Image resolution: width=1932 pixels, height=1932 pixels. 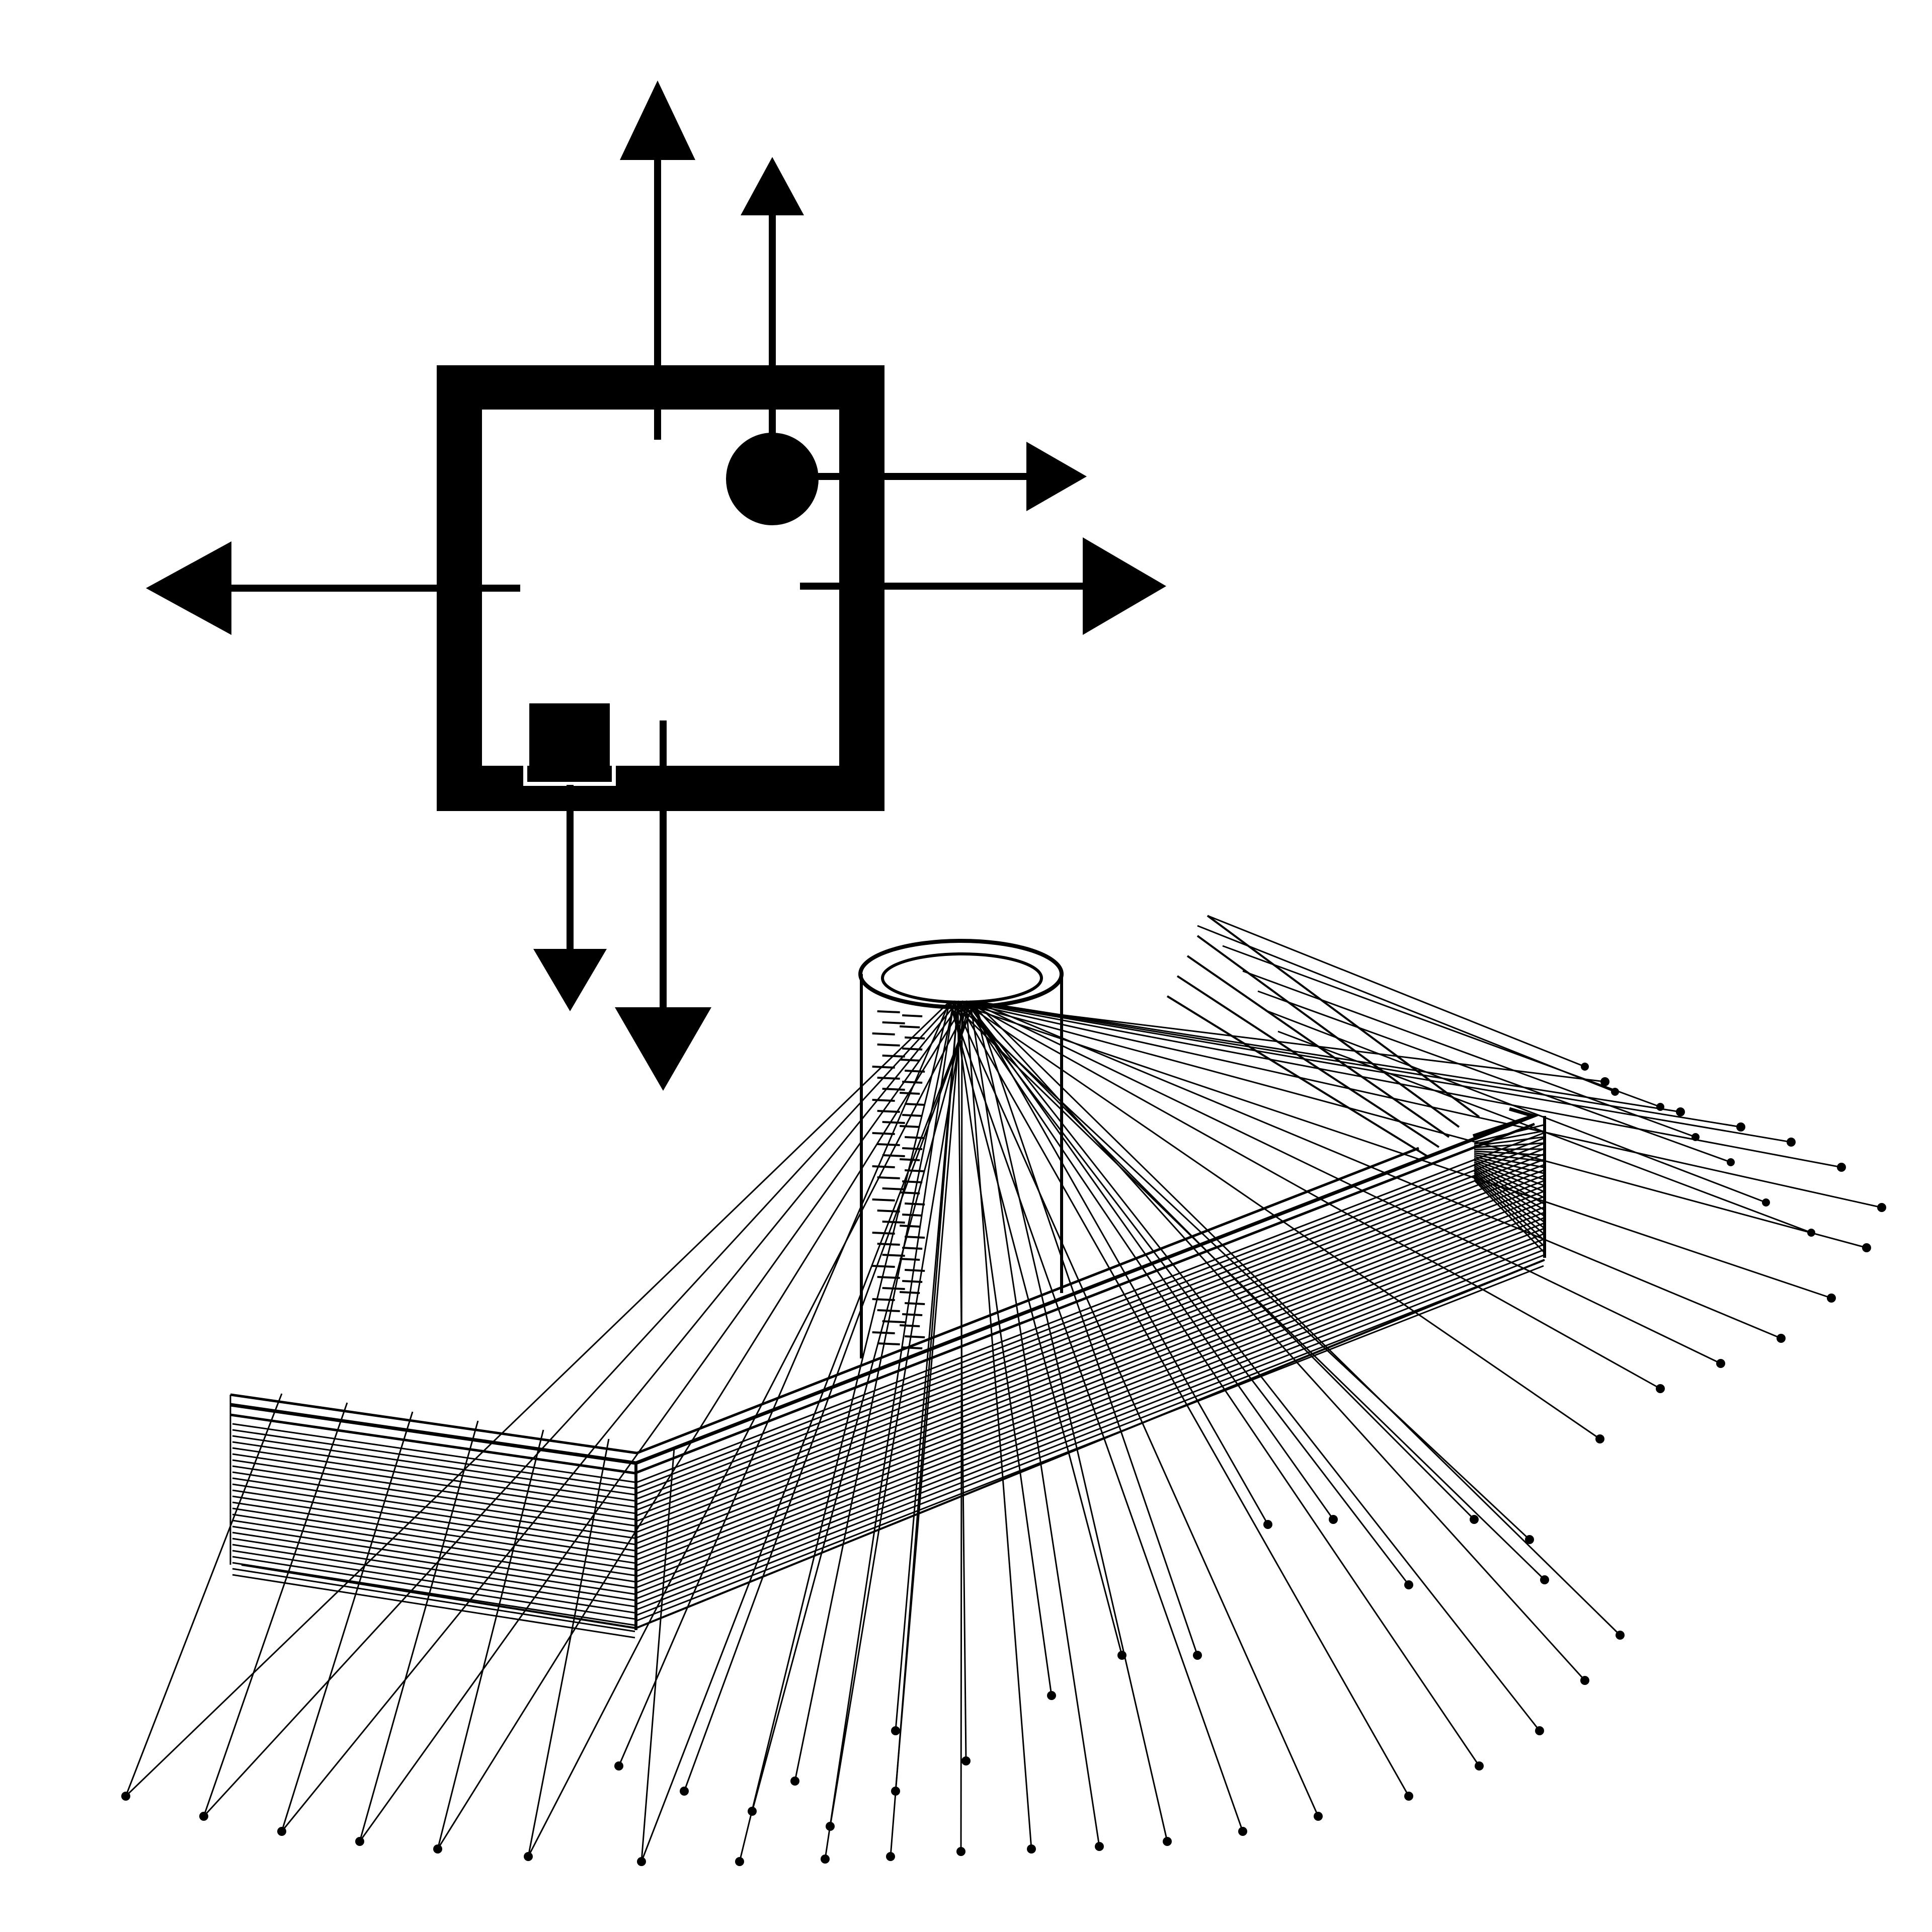 What do you see at coordinates (663, 906) in the screenshot?
I see `arrow-down-right` at bounding box center [663, 906].